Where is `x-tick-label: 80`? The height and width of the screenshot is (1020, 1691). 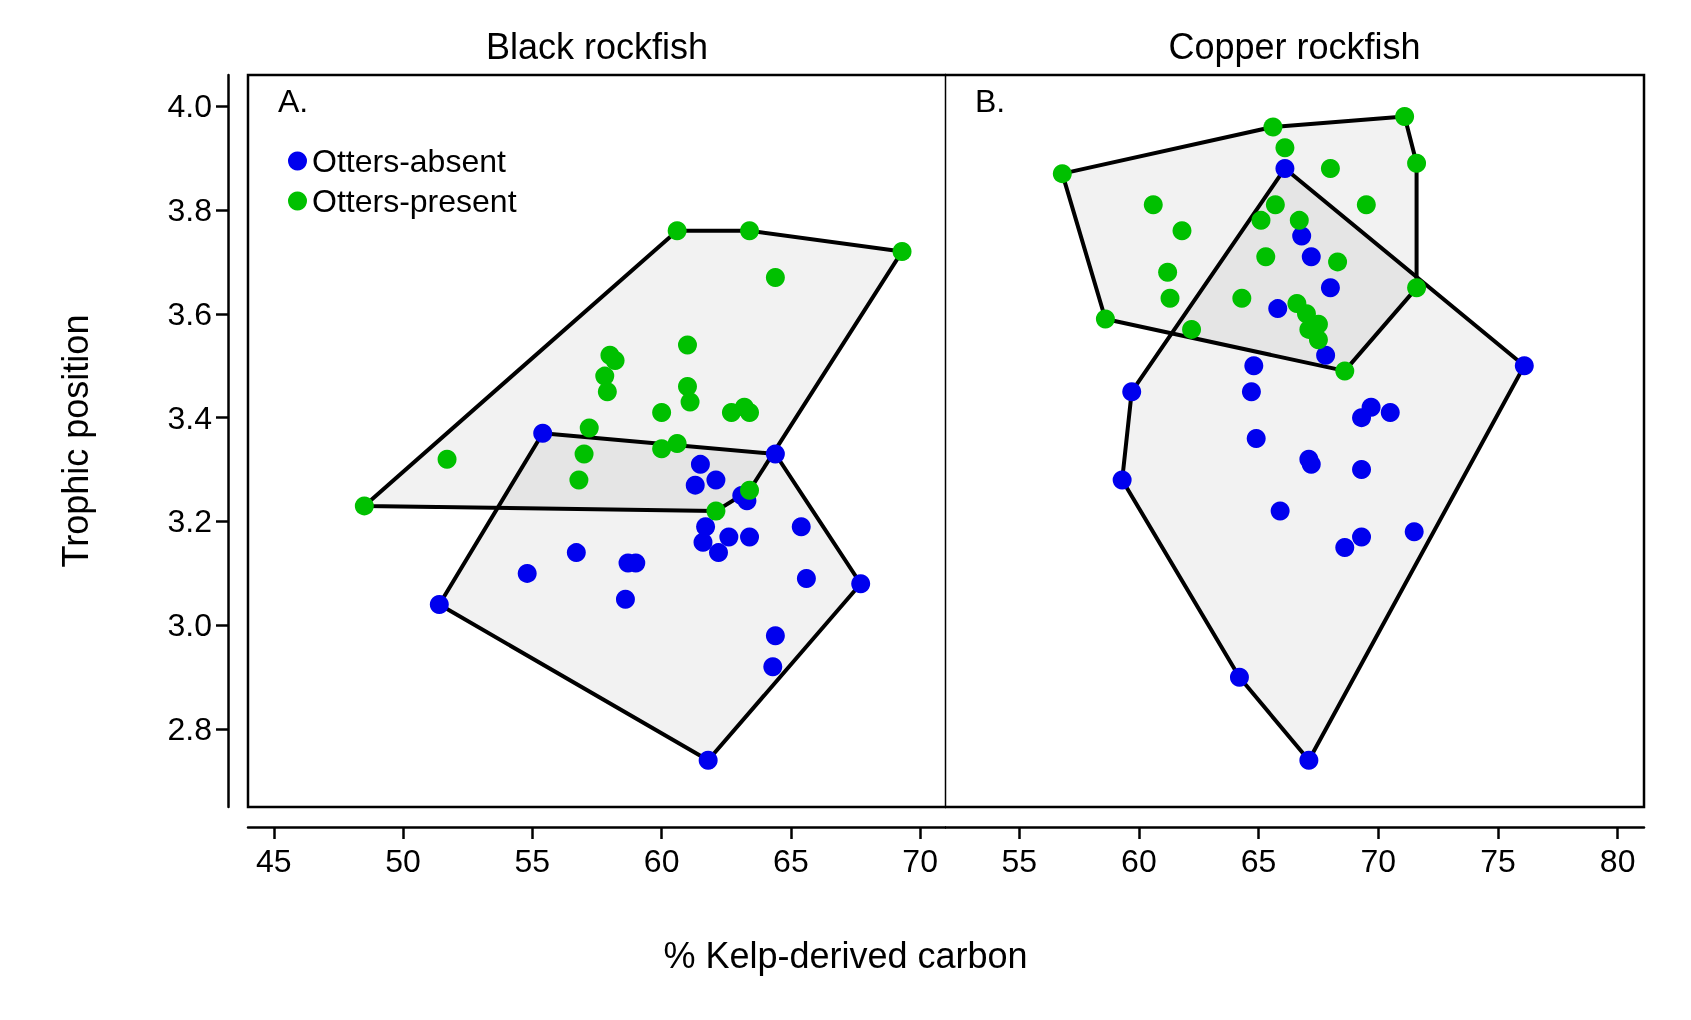
x-tick-label: 80 is located at coordinates (1617, 861).